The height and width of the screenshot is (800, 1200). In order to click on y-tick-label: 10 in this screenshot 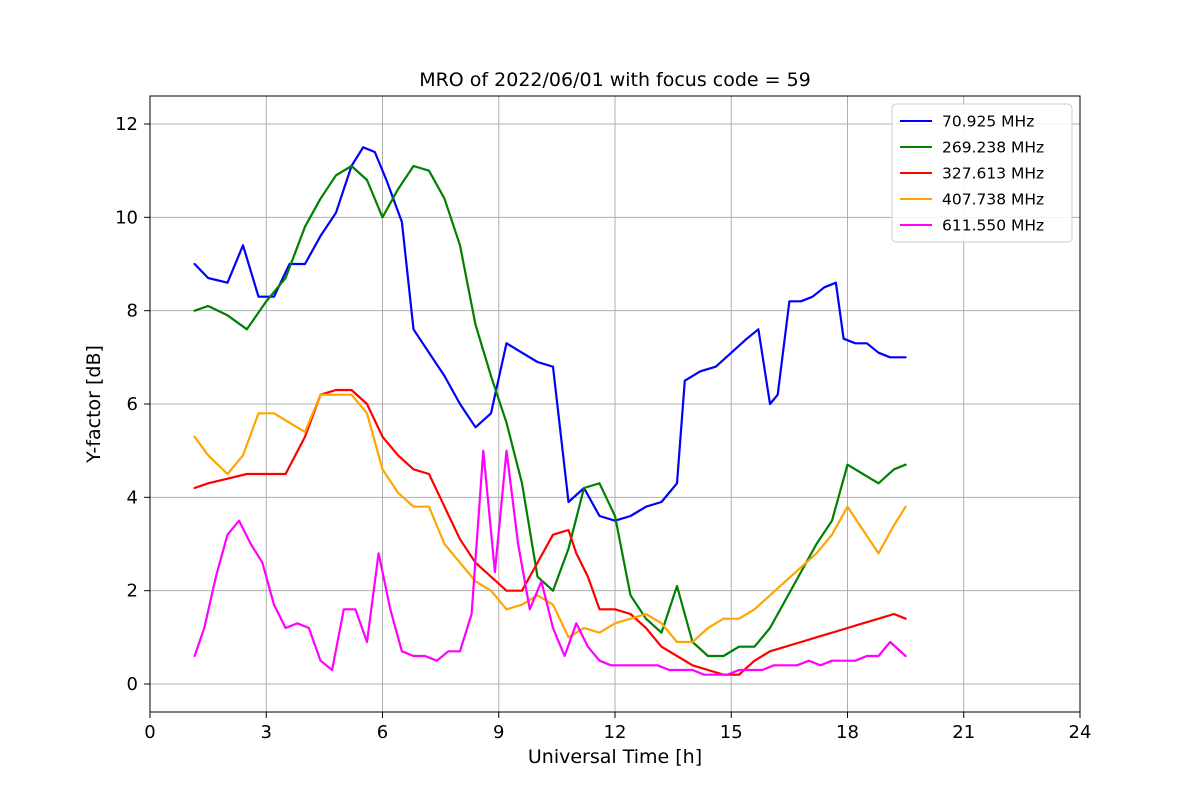, I will do `click(126, 217)`.